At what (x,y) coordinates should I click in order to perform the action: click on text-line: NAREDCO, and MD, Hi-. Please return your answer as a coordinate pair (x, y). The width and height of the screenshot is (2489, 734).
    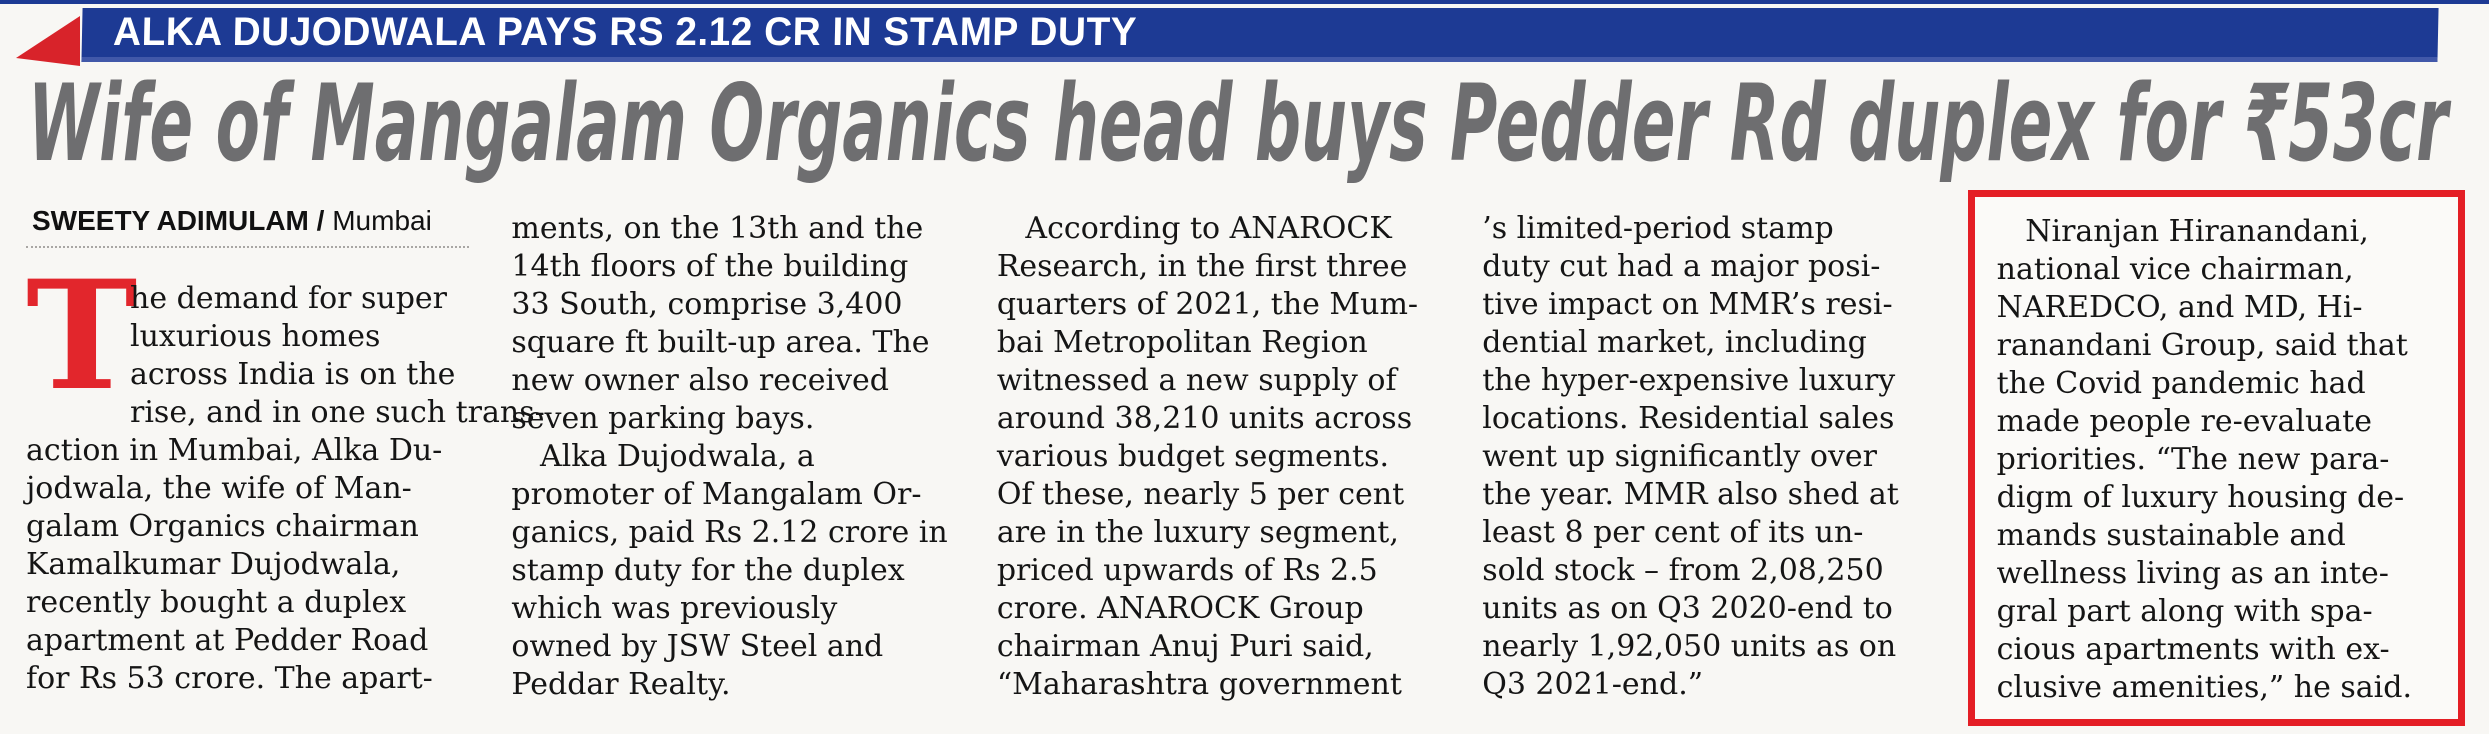
    Looking at the image, I should click on (2179, 307).